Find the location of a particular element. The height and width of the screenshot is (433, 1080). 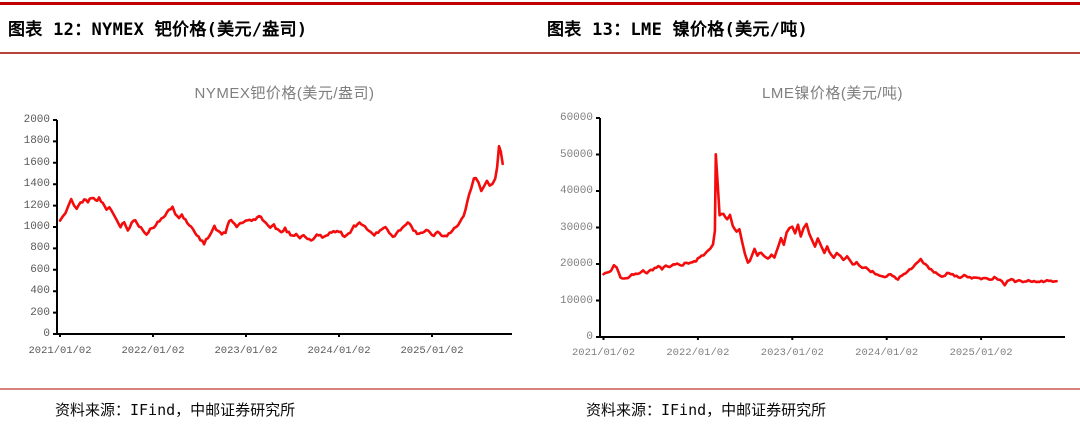

figure13-header: 图表 13：LME 镍价格(美元/吨) is located at coordinates (678, 30).